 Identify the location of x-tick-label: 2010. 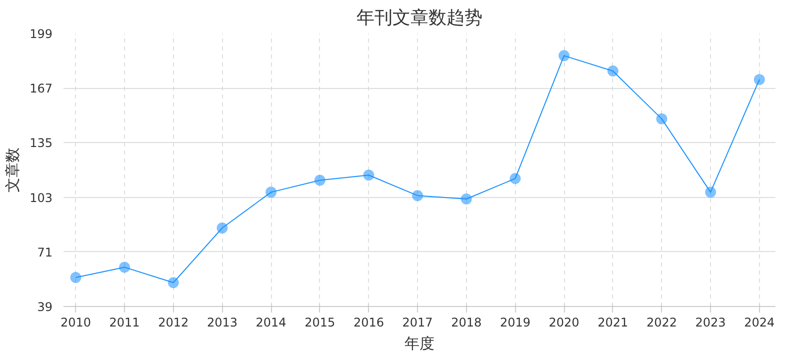
(75, 323).